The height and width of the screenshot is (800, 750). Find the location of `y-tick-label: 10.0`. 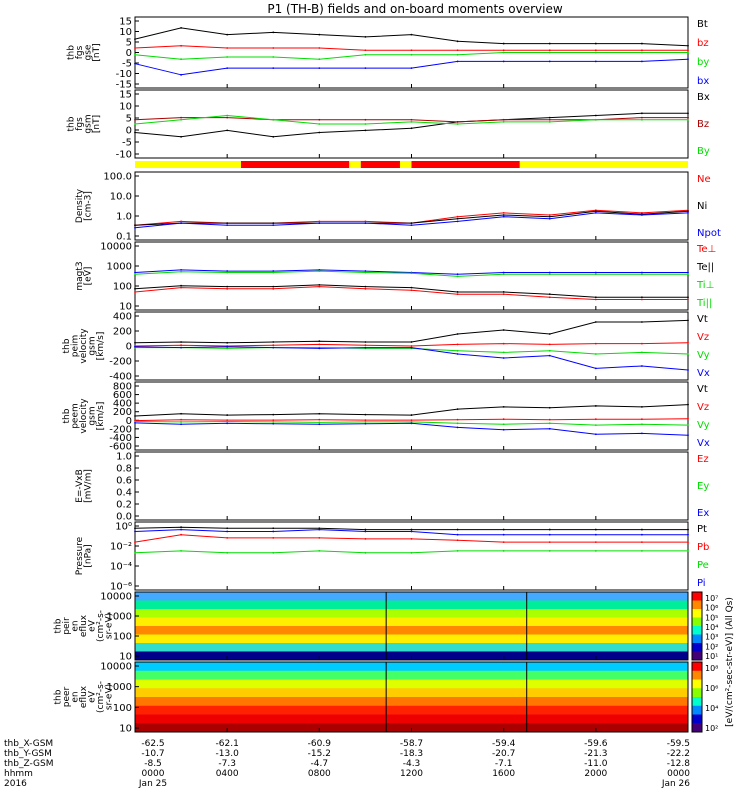

y-tick-label: 10.0 is located at coordinates (121, 197).